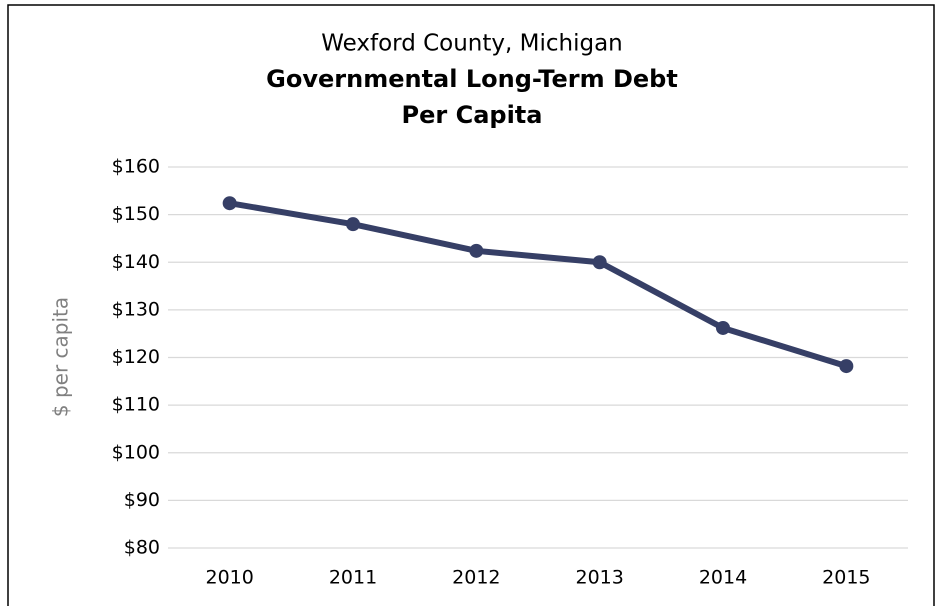  I want to click on x-tick-label: 2013, so click(599, 578).